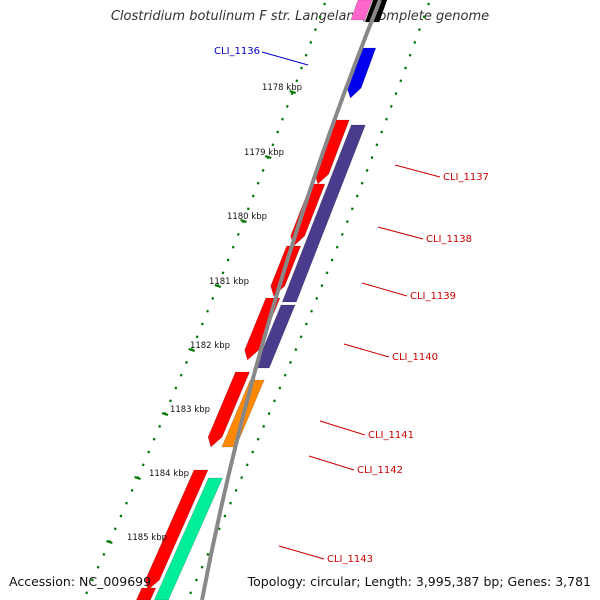  I want to click on kbp-tick-label: 1179 kbp, so click(264, 153).